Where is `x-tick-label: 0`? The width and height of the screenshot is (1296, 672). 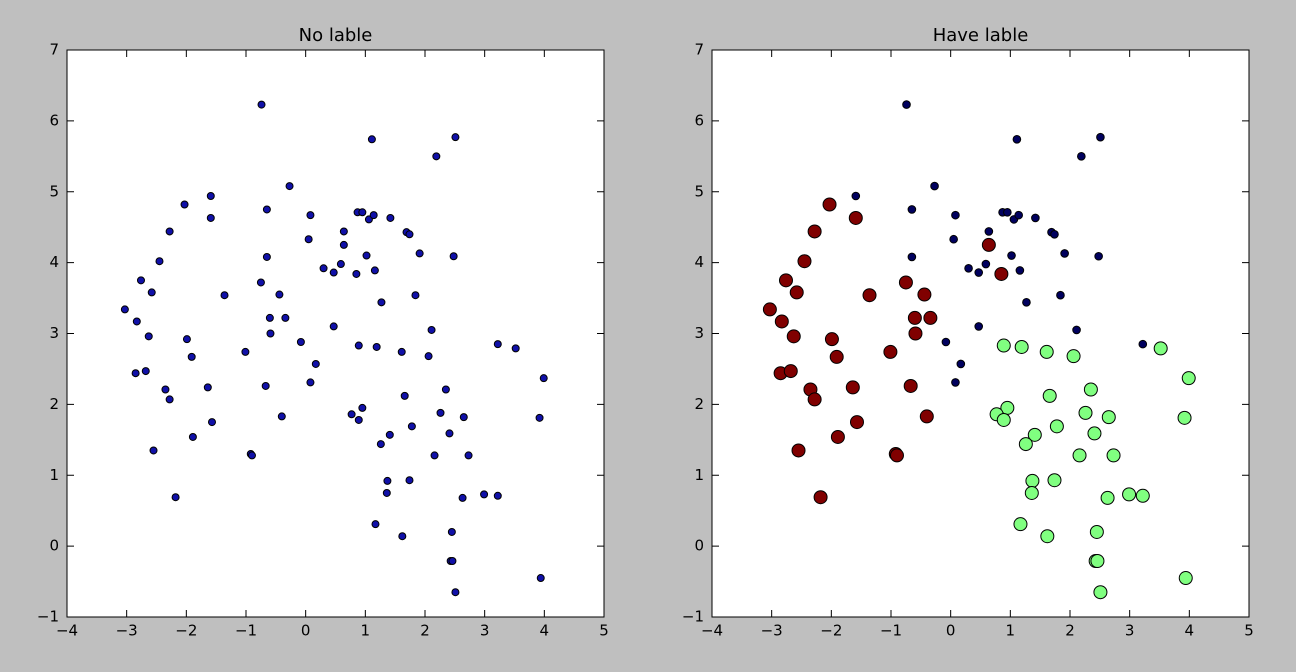 x-tick-label: 0 is located at coordinates (306, 631).